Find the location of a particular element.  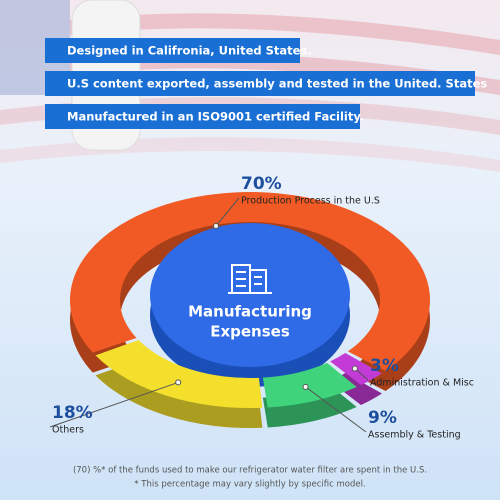

category-label: Administration & Misc is located at coordinates (422, 383).